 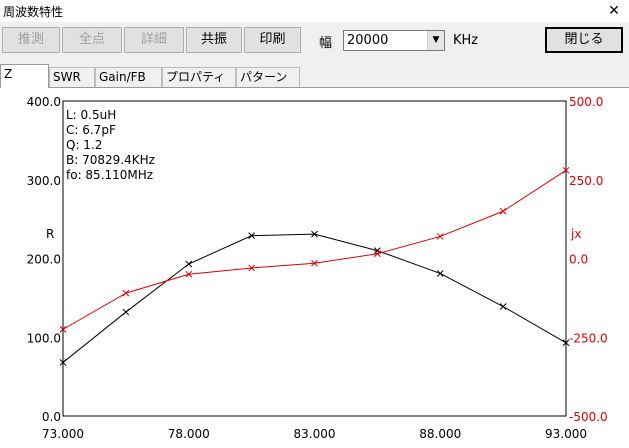 I want to click on left-tick-label: 100.0, so click(x=44, y=338).